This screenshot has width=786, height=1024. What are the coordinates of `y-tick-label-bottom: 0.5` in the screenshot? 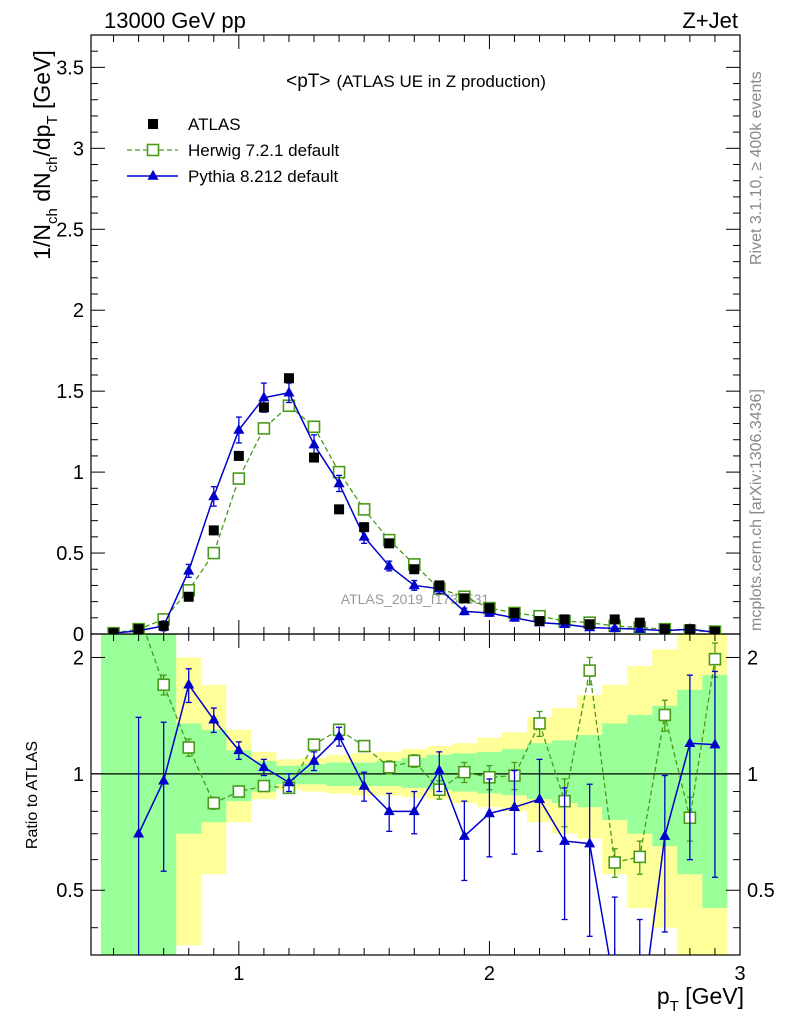 It's located at (70, 891).